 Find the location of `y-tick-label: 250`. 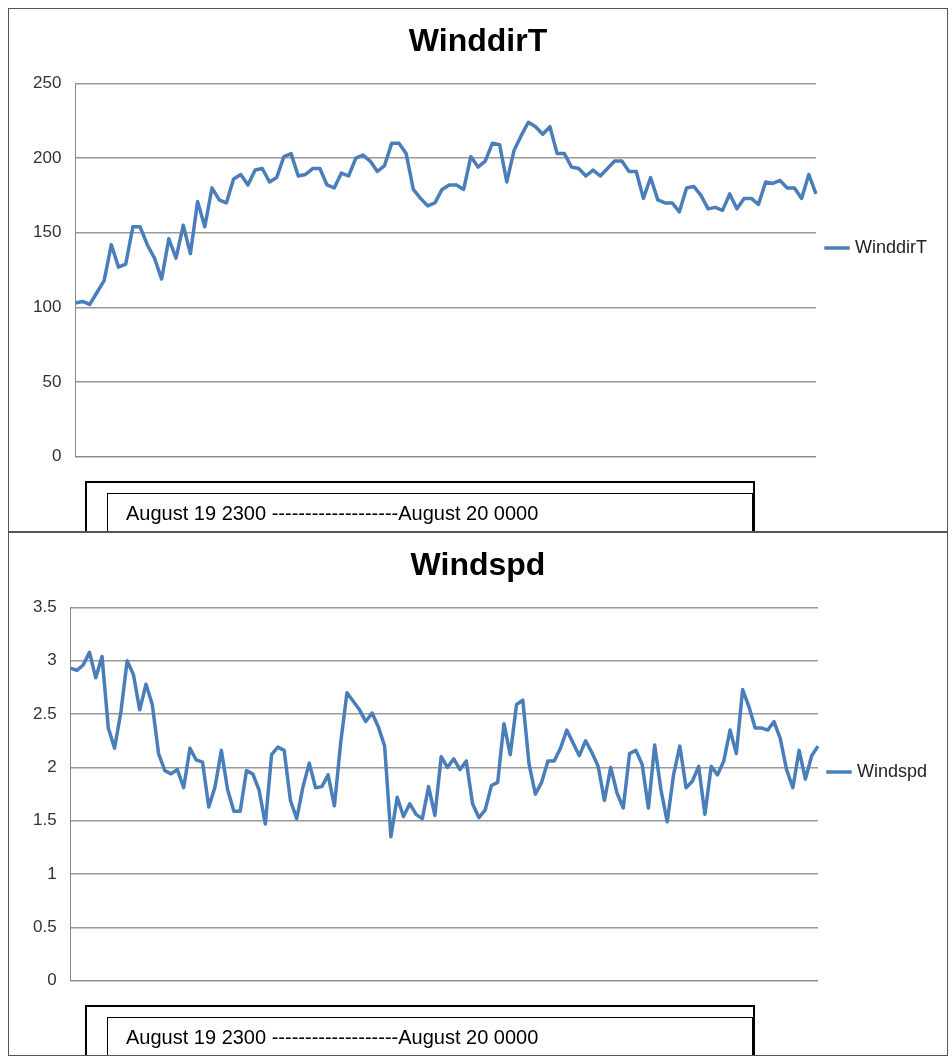

y-tick-label: 250 is located at coordinates (47, 83).